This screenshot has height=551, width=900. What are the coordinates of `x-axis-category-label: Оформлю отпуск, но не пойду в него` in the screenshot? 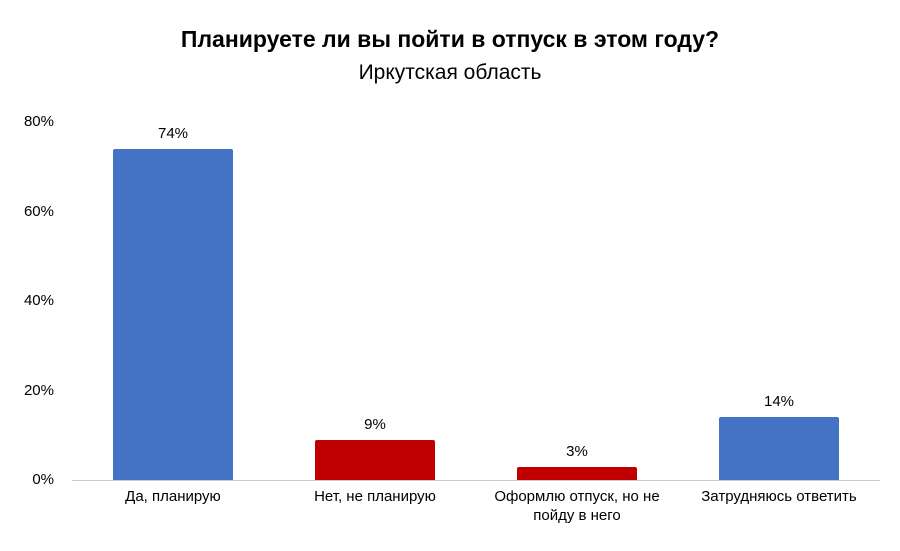 It's located at (577, 506).